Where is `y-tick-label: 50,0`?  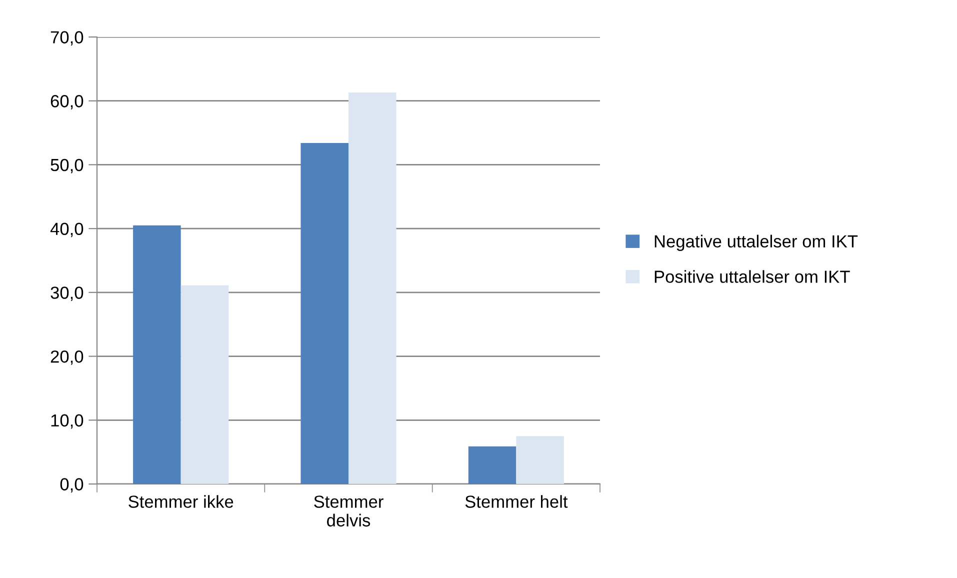
y-tick-label: 50,0 is located at coordinates (67, 166).